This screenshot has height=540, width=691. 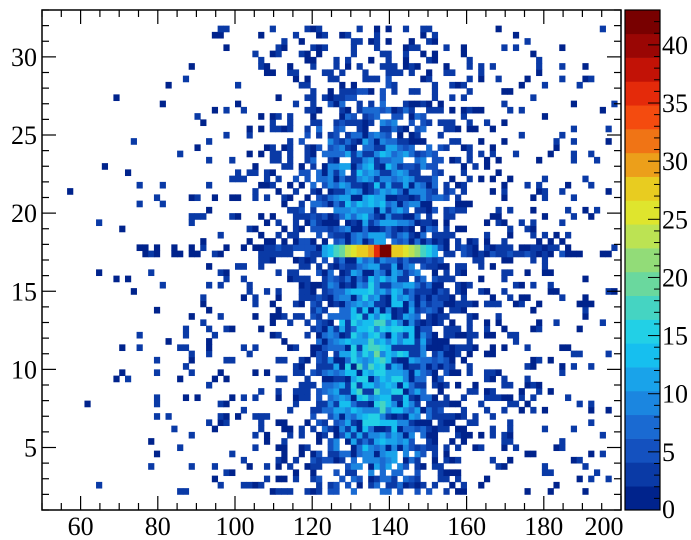 What do you see at coordinates (675, 45) in the screenshot?
I see `colorbar-tick-label: 40` at bounding box center [675, 45].